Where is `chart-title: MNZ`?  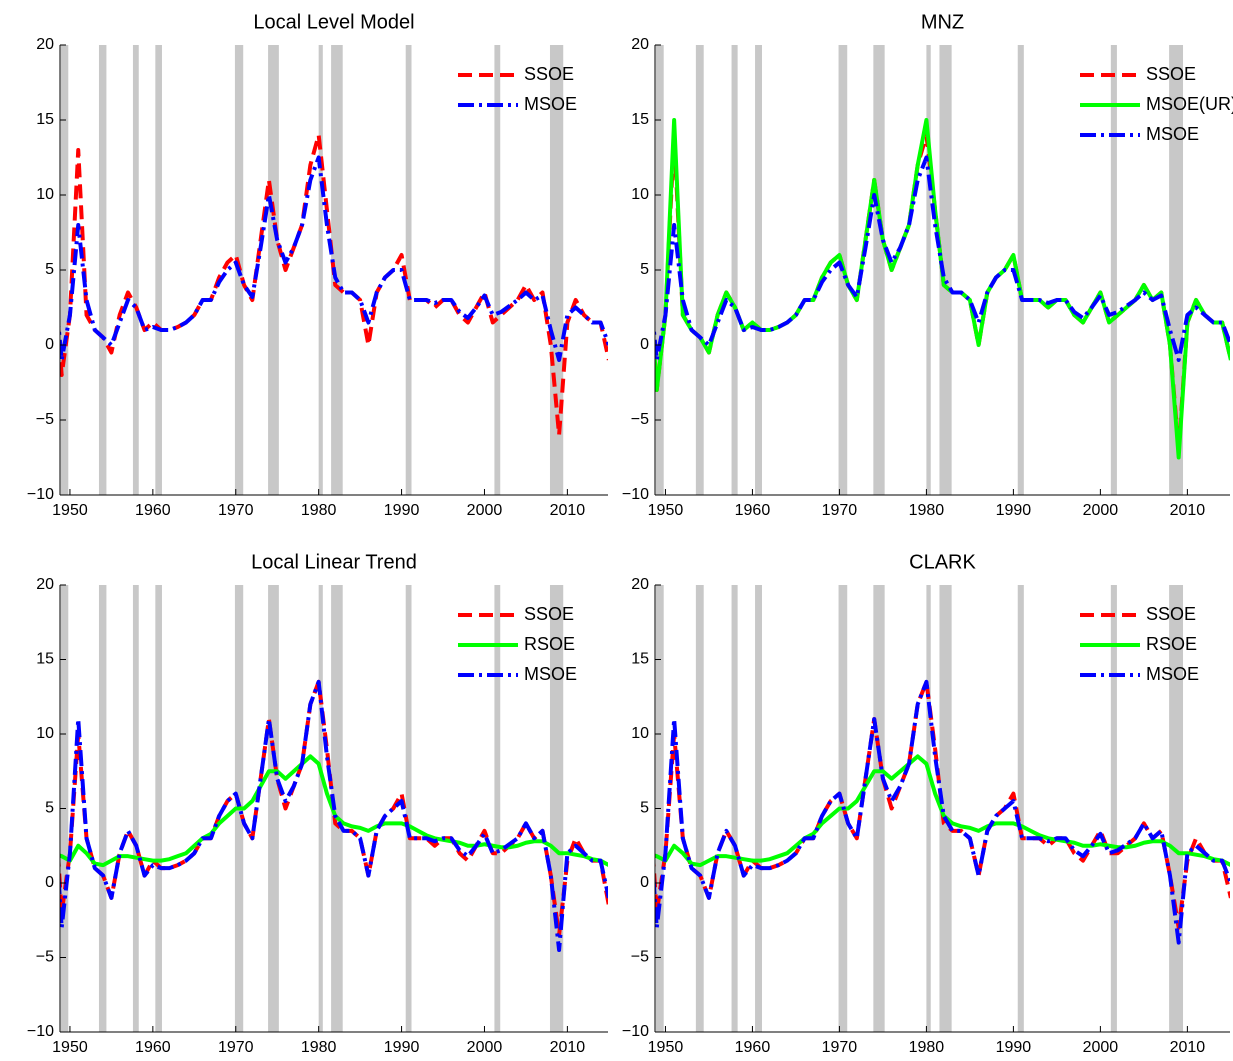
chart-title: MNZ is located at coordinates (942, 22).